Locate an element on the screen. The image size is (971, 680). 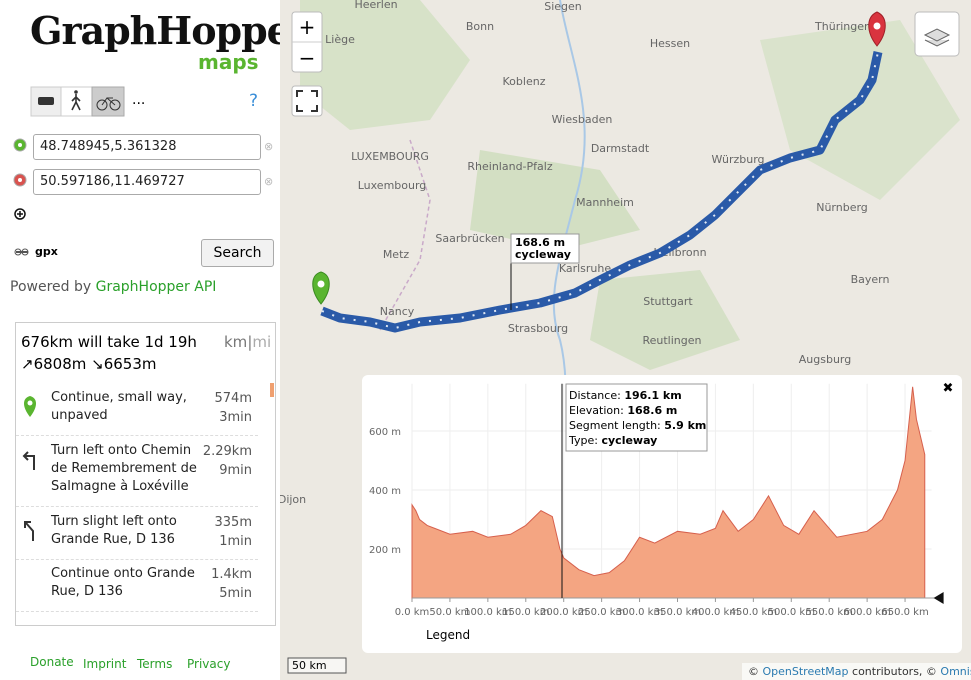
search-button: Search is located at coordinates (237, 253).